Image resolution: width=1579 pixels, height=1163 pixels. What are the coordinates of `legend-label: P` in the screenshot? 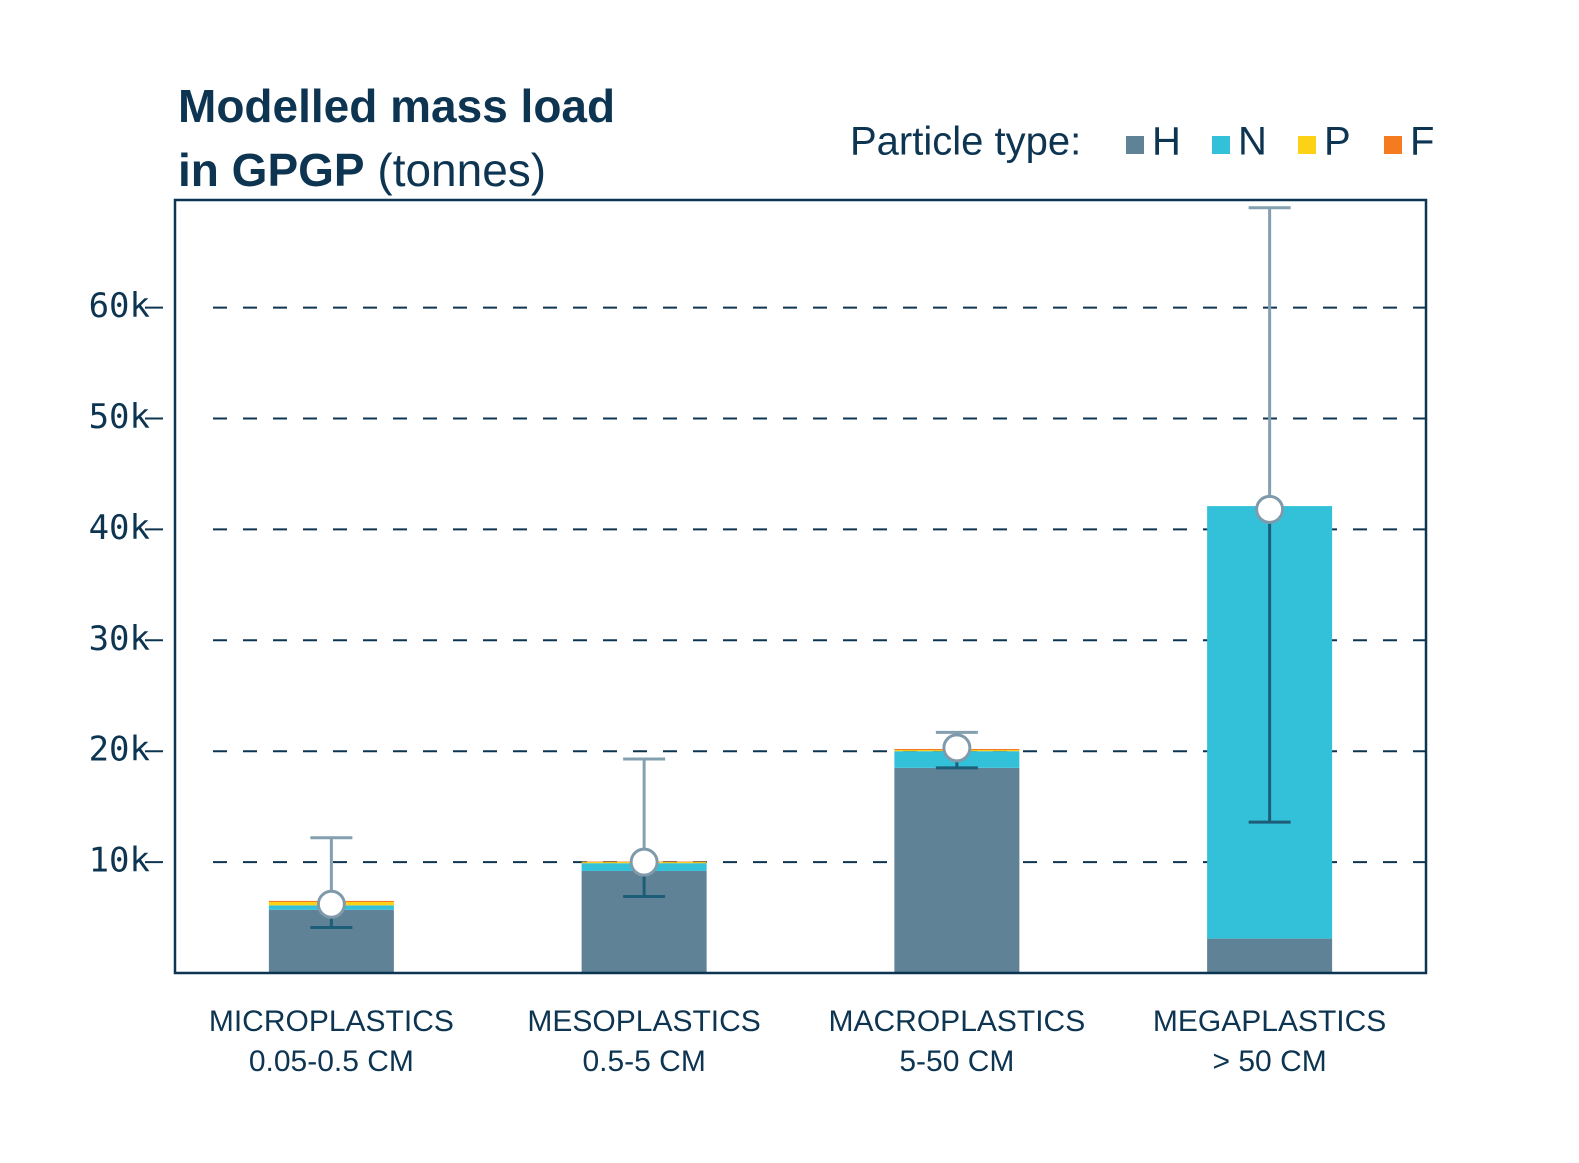 It's located at (1337, 142).